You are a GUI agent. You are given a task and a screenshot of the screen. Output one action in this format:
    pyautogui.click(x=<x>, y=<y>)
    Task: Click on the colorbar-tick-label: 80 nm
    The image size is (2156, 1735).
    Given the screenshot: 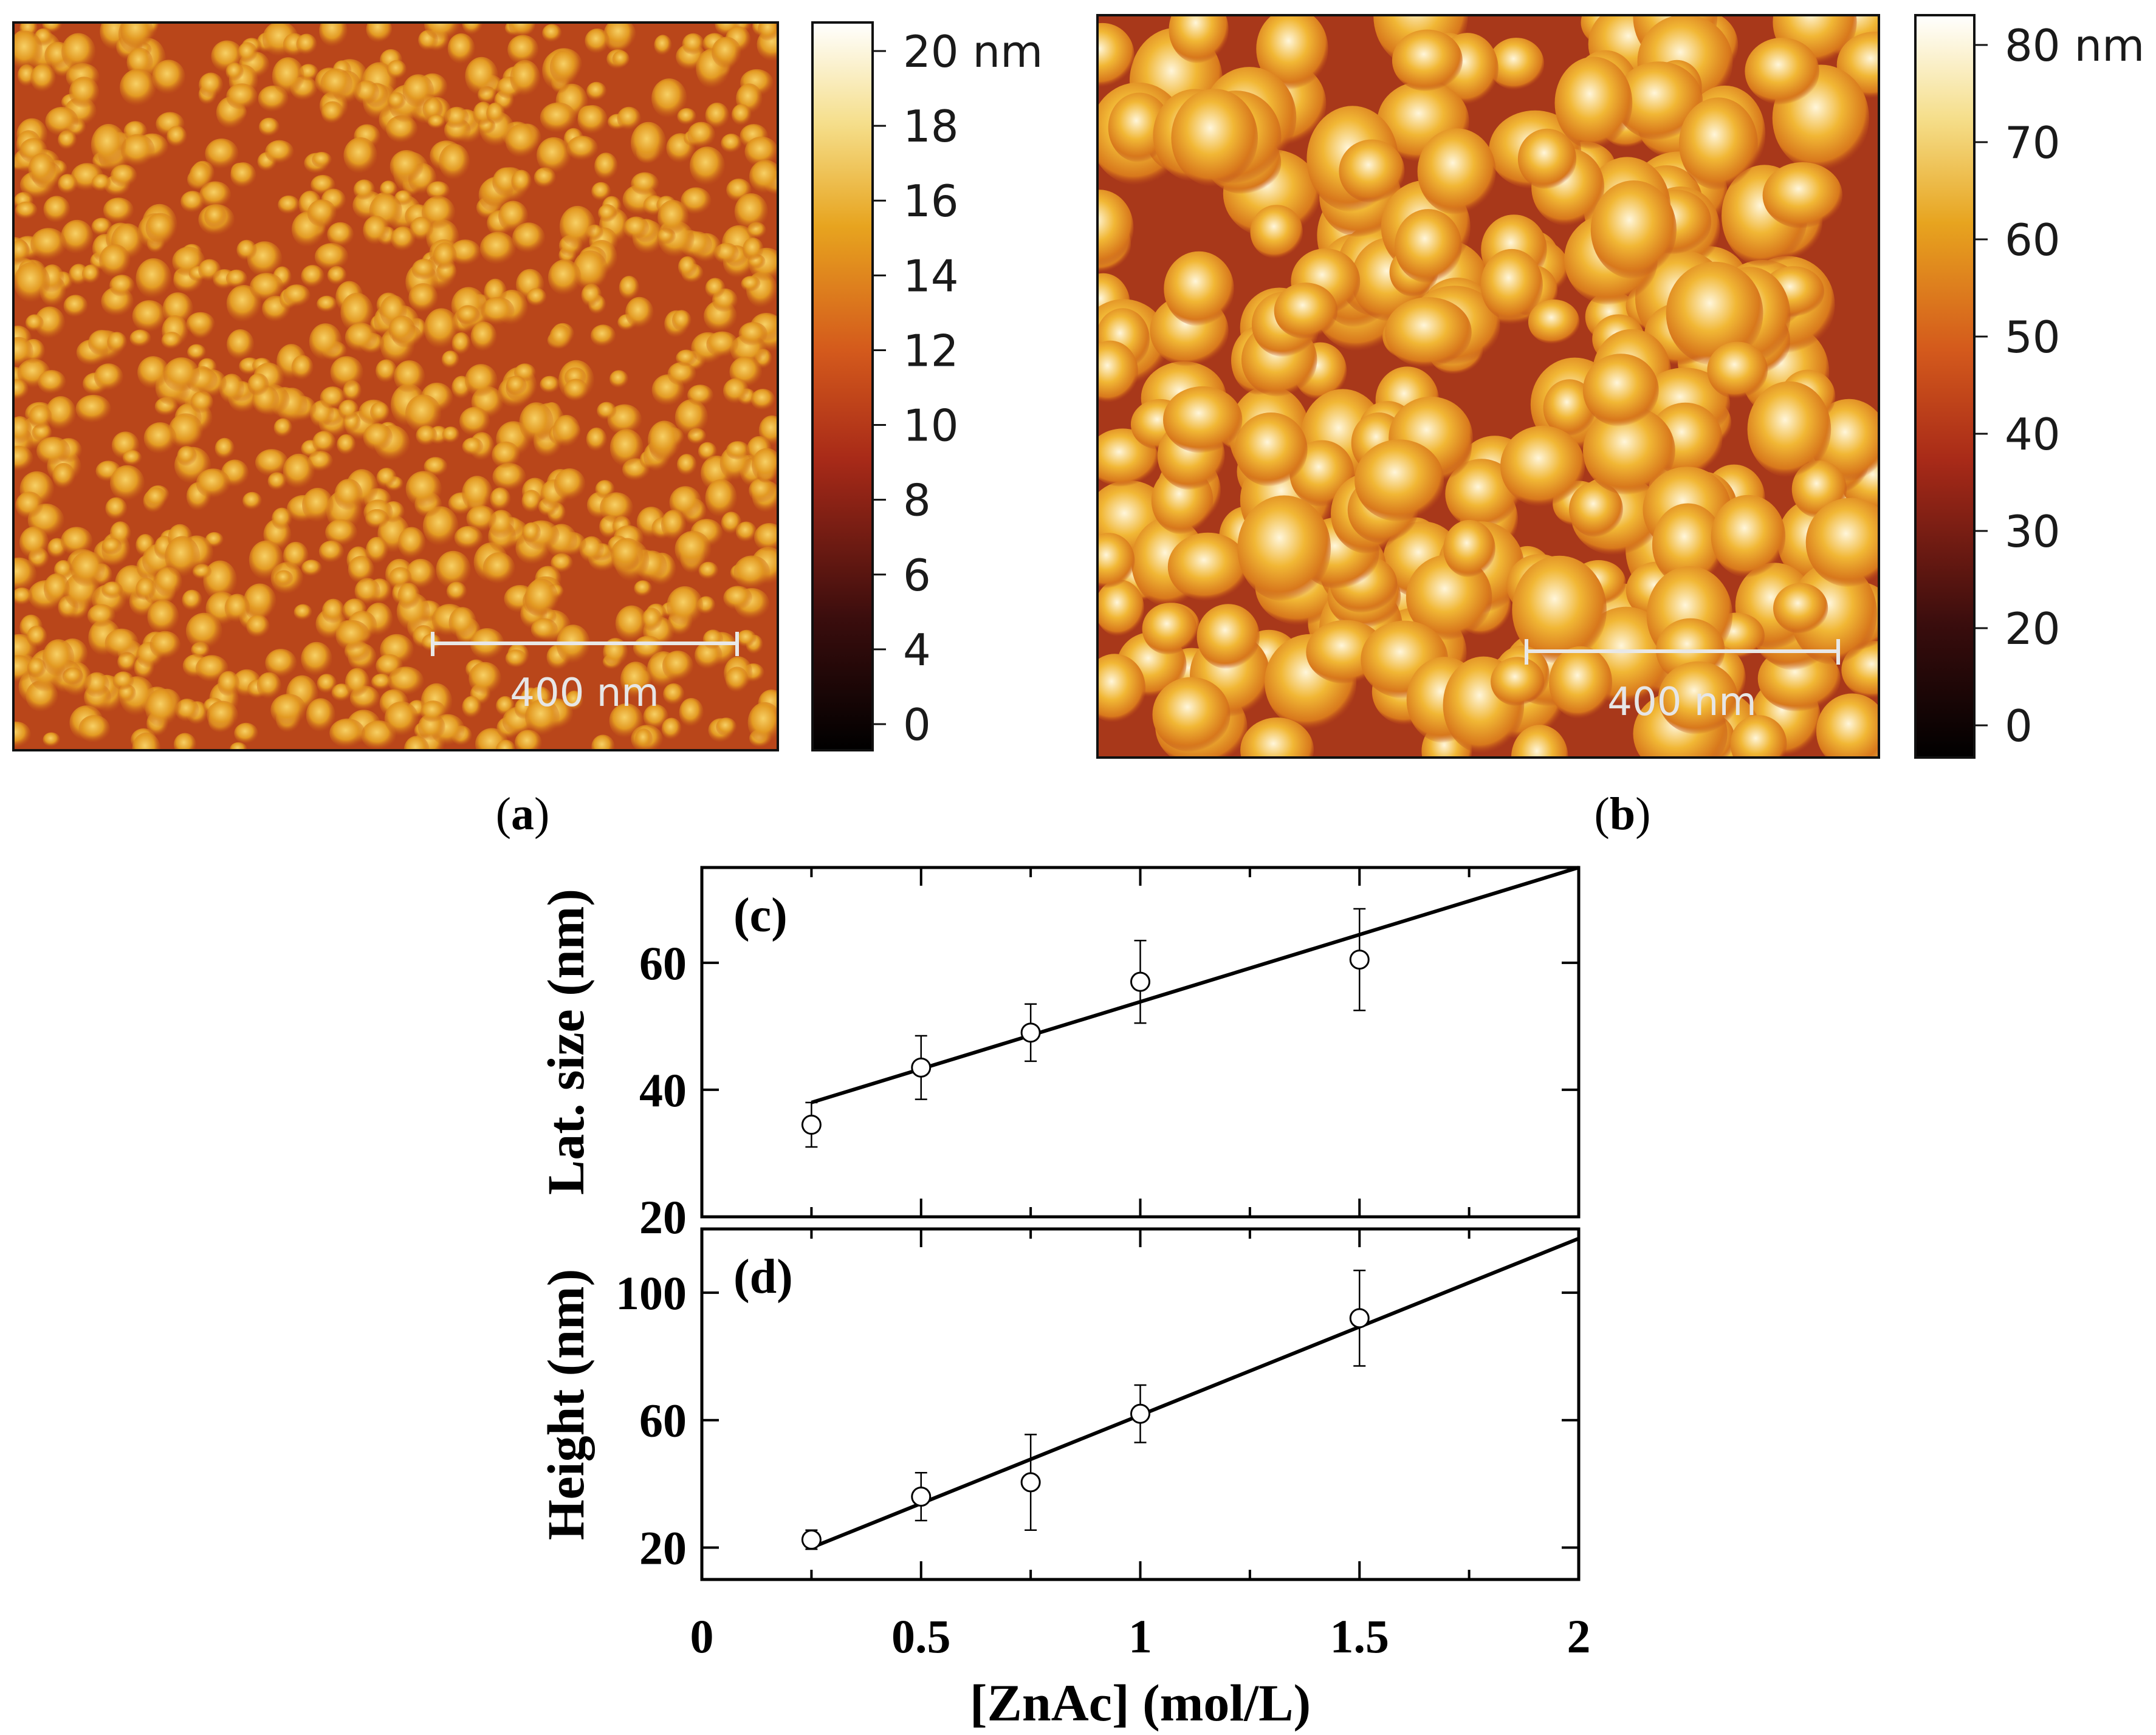 What is the action you would take?
    pyautogui.click(x=2074, y=45)
    